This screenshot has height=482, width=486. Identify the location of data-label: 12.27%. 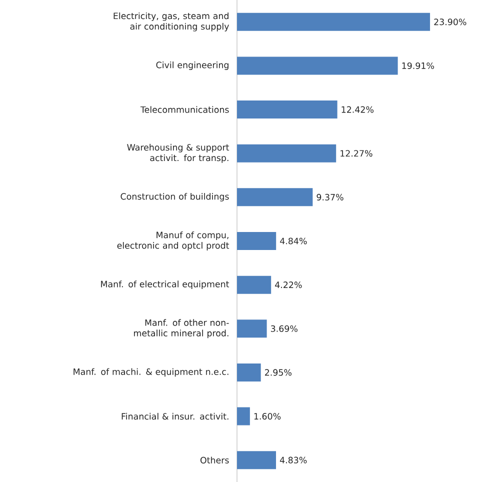
(356, 153).